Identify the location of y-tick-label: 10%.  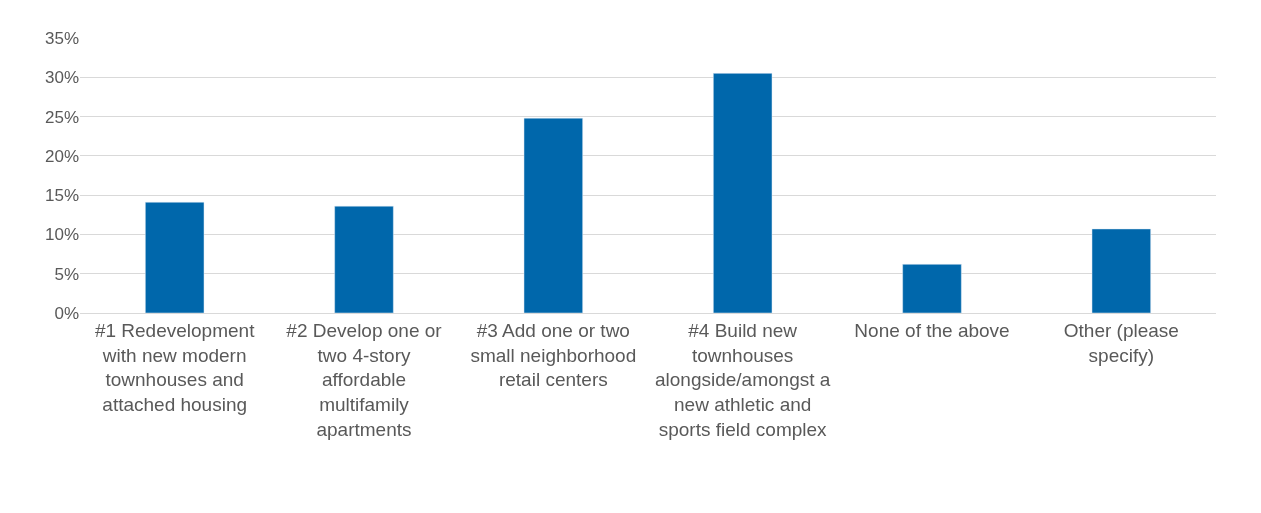
(61, 235).